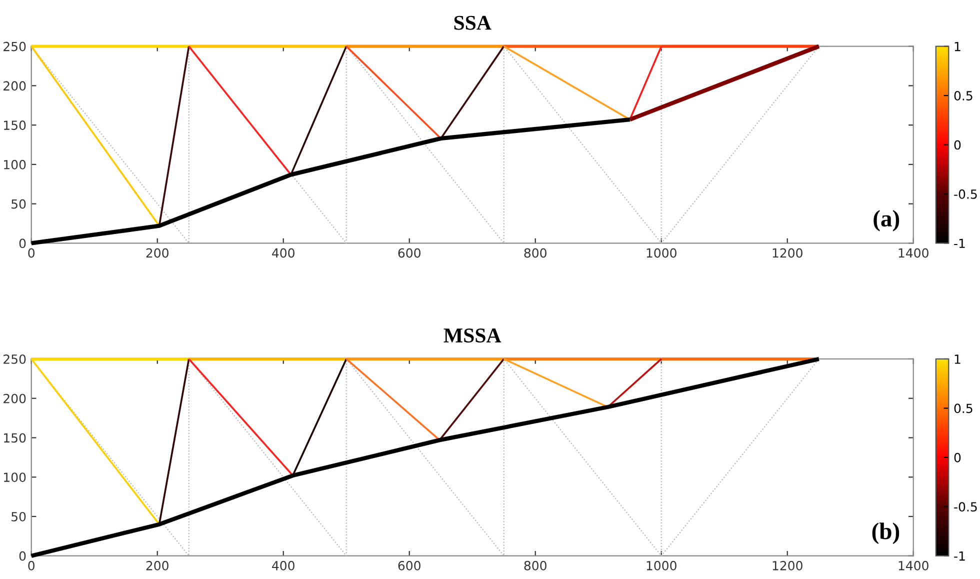  What do you see at coordinates (887, 221) in the screenshot?
I see `annotation: (a)` at bounding box center [887, 221].